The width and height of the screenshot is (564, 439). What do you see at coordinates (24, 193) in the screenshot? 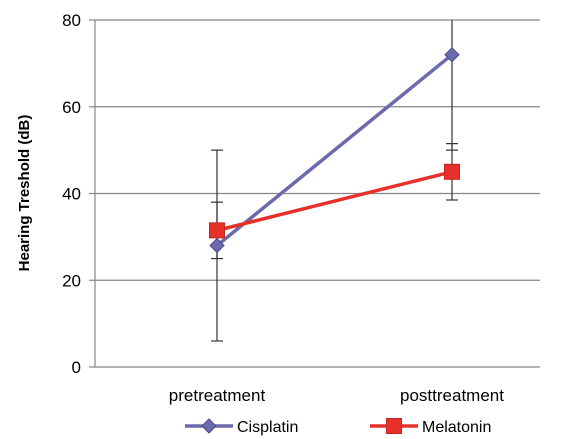
I see `y-axis-title: Hearing Treshold (dB)` at bounding box center [24, 193].